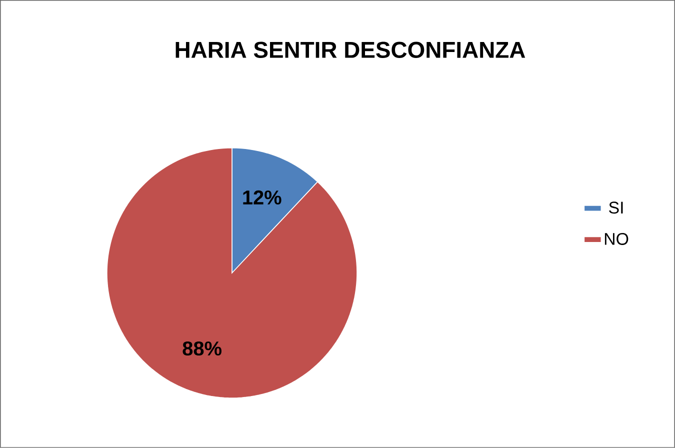 The width and height of the screenshot is (675, 448). What do you see at coordinates (262, 197) in the screenshot?
I see `data-label: 12%` at bounding box center [262, 197].